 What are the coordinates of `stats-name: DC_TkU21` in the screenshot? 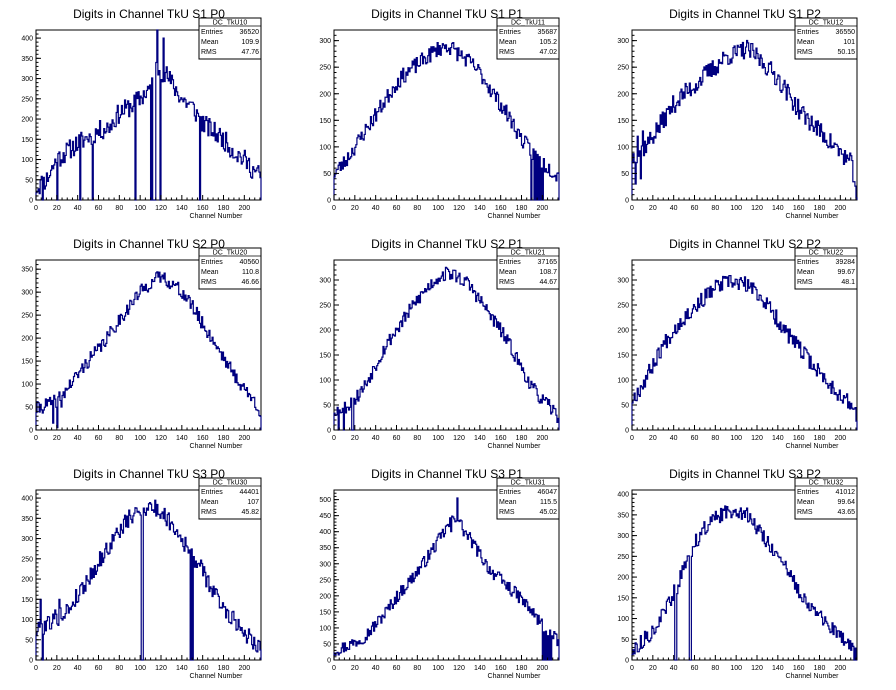 It's located at (528, 253).